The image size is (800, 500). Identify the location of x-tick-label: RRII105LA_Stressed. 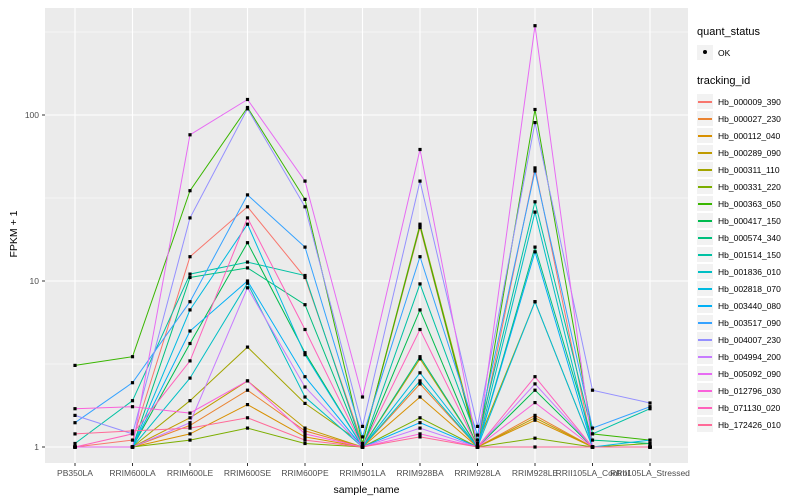
(650, 473).